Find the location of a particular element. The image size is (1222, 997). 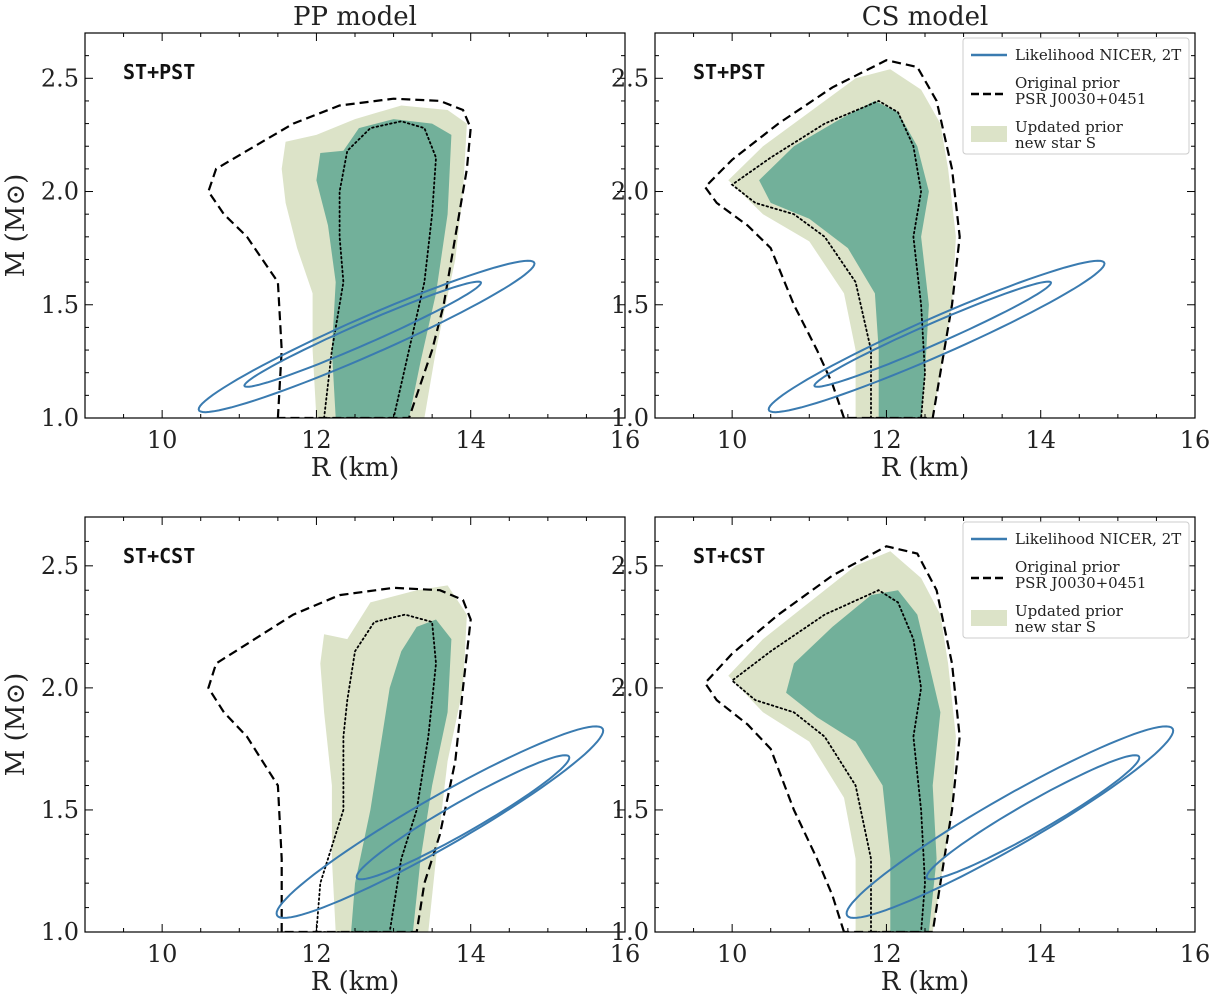

panel-title: PP model is located at coordinates (355, 17).